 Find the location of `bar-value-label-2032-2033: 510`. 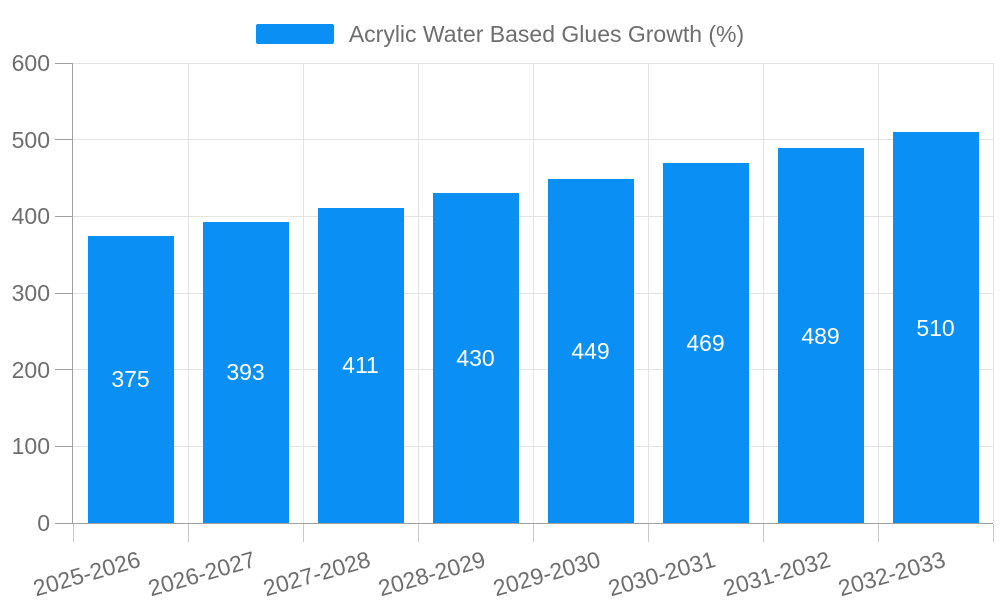

bar-value-label-2032-2033: 510 is located at coordinates (935, 327).